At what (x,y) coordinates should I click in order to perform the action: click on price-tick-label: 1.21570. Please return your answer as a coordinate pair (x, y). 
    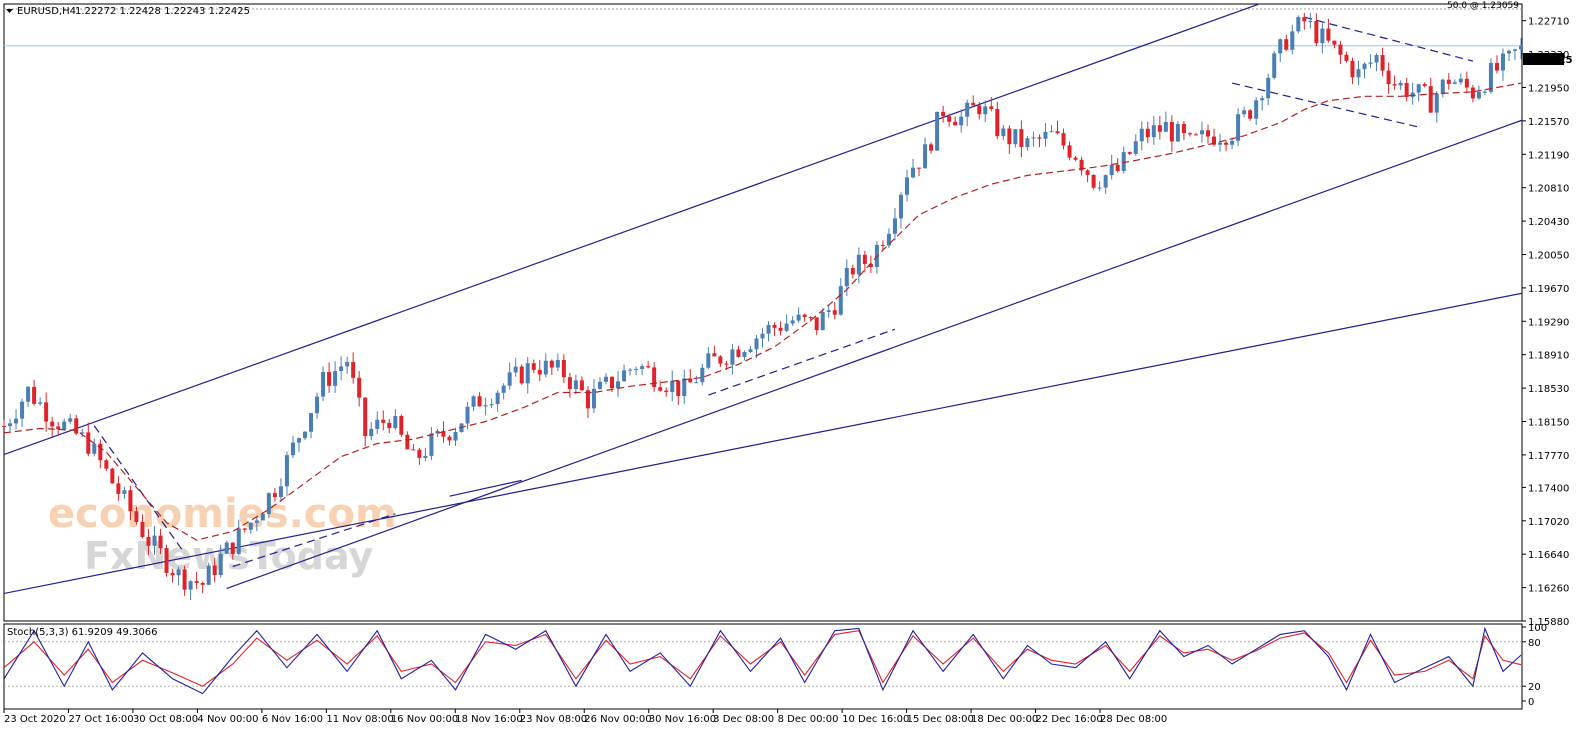
    Looking at the image, I should click on (1548, 122).